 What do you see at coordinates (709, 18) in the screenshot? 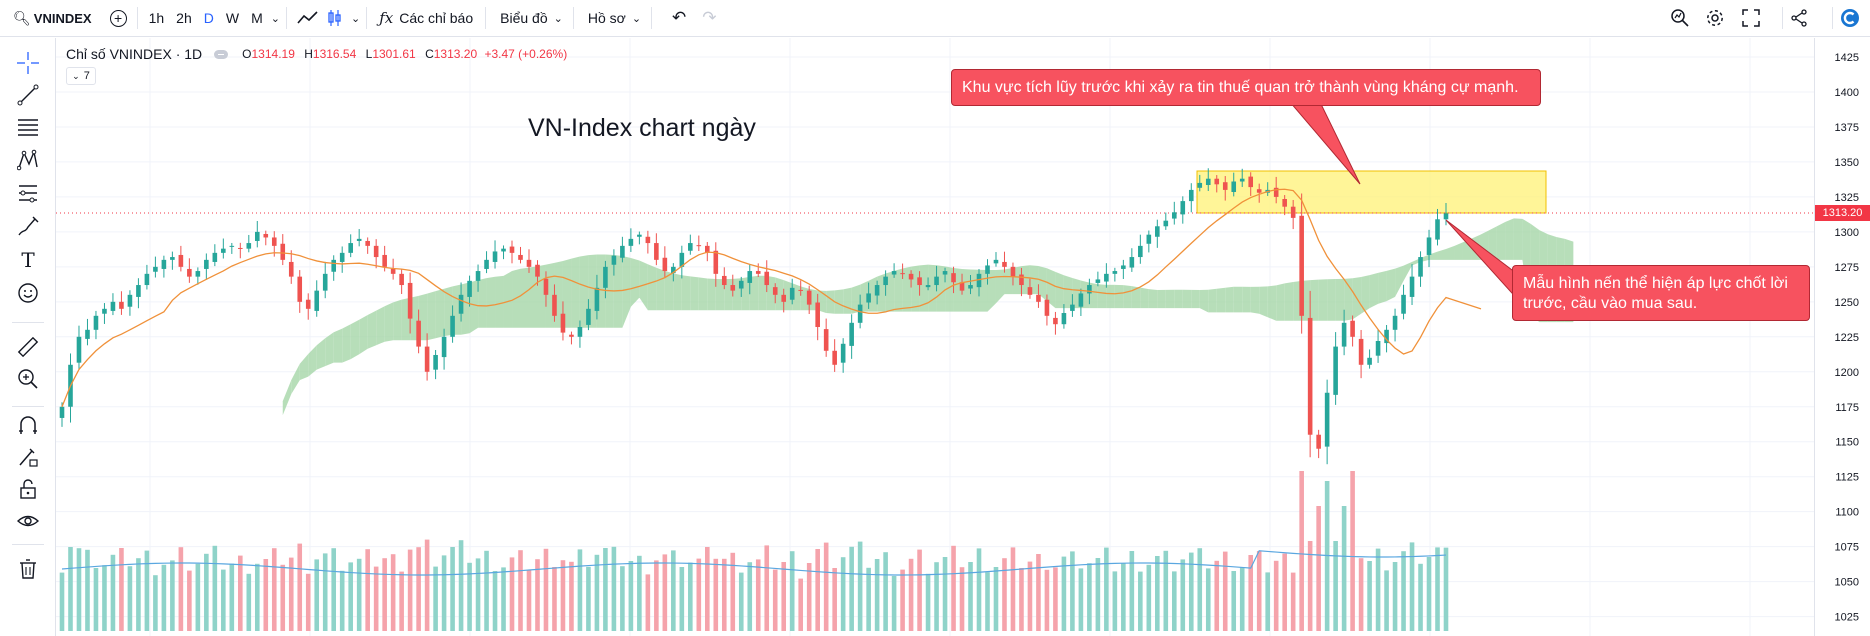
I see `redo-button: ↷` at bounding box center [709, 18].